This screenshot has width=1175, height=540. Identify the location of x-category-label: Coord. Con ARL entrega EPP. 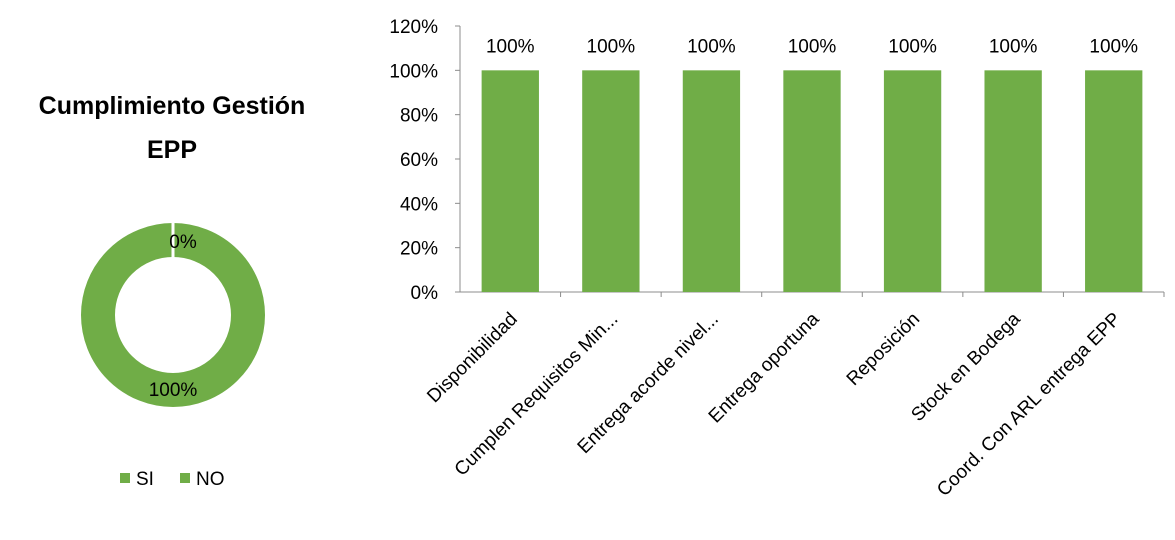
(1029, 405).